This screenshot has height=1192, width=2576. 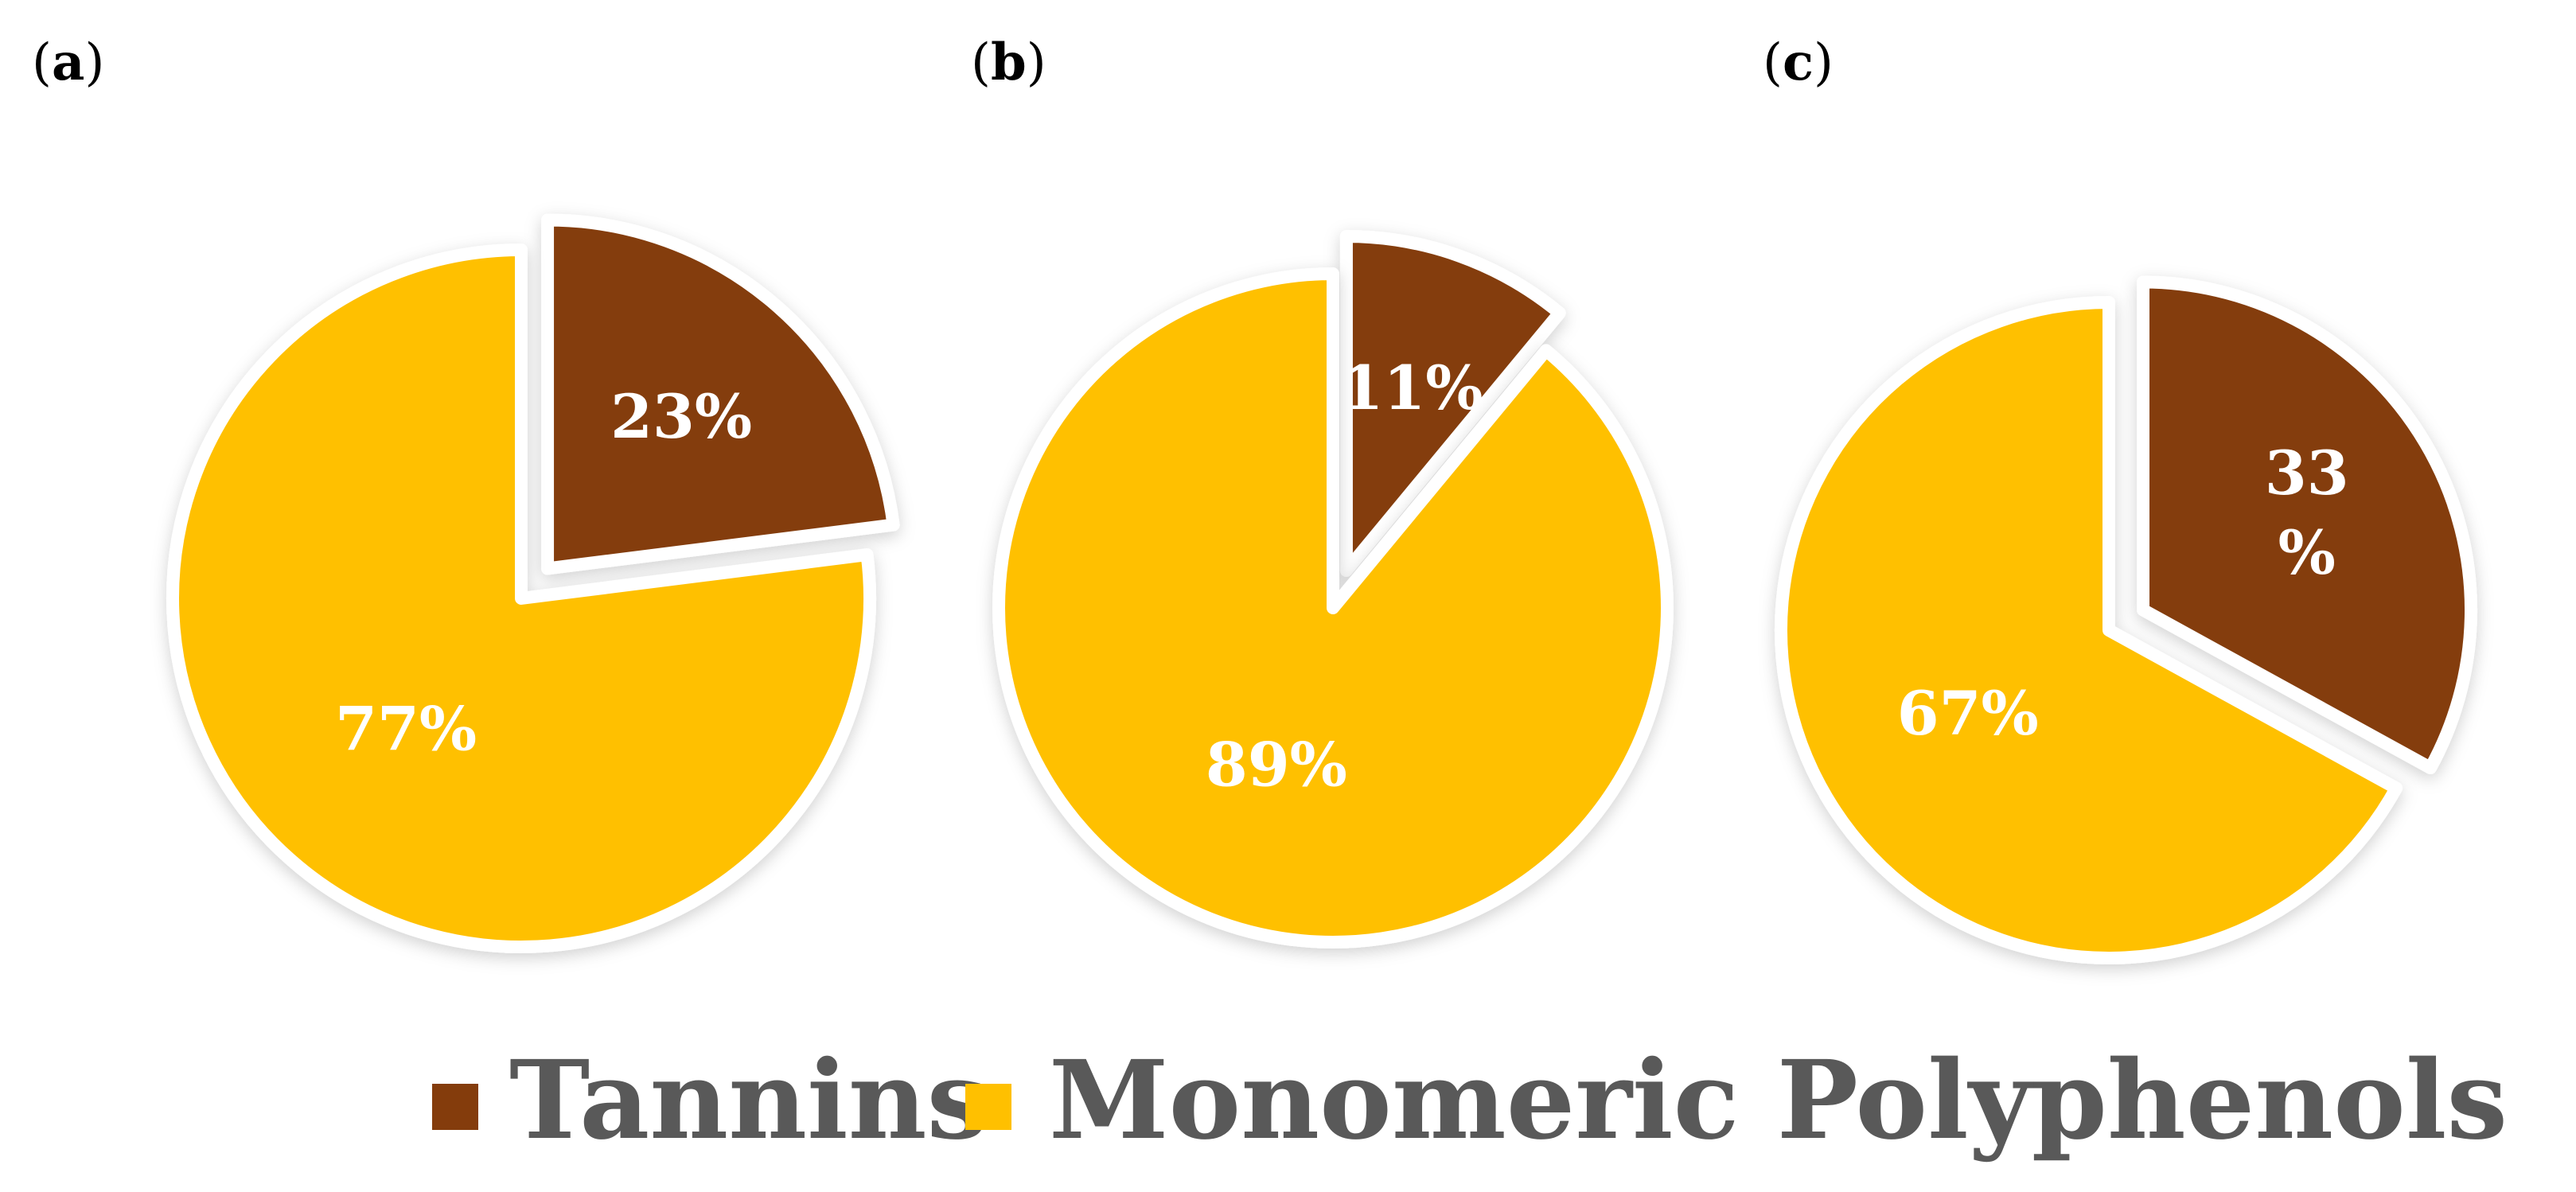 I want to click on legend-swatch-tannins, so click(x=455, y=1107).